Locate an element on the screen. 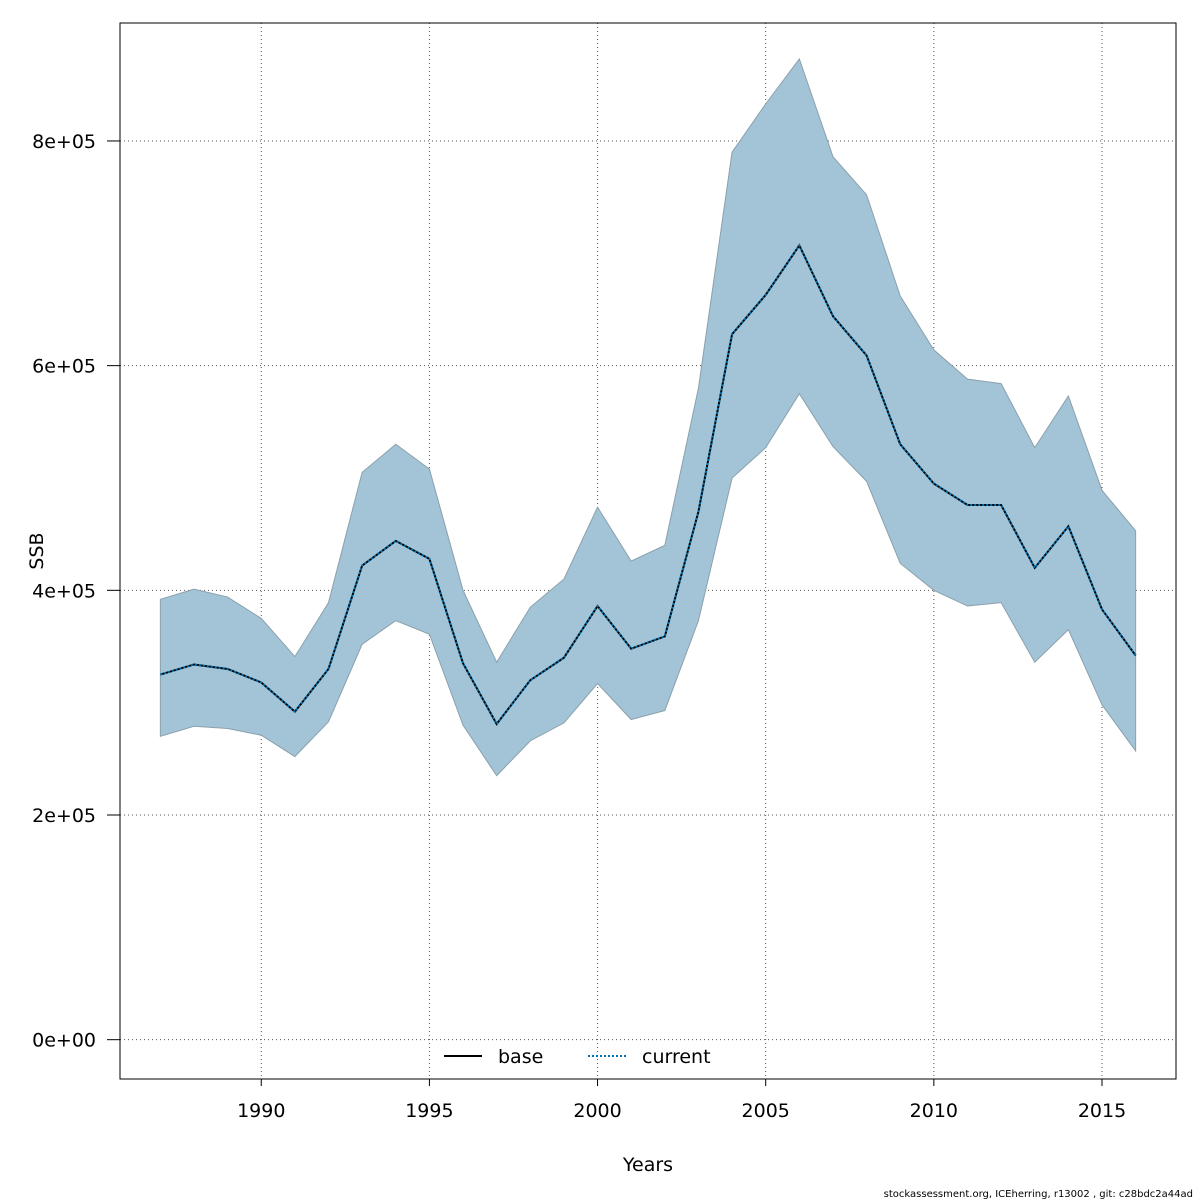  x-axis-ticks: 1990 1995 2000 2005 2010 2015 is located at coordinates (681, 1100).